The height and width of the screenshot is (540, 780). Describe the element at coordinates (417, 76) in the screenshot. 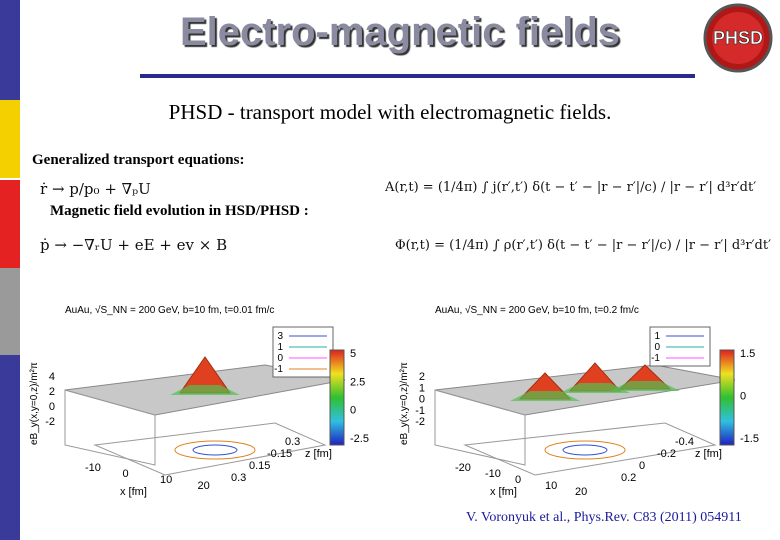

I see `title-rule` at that location.